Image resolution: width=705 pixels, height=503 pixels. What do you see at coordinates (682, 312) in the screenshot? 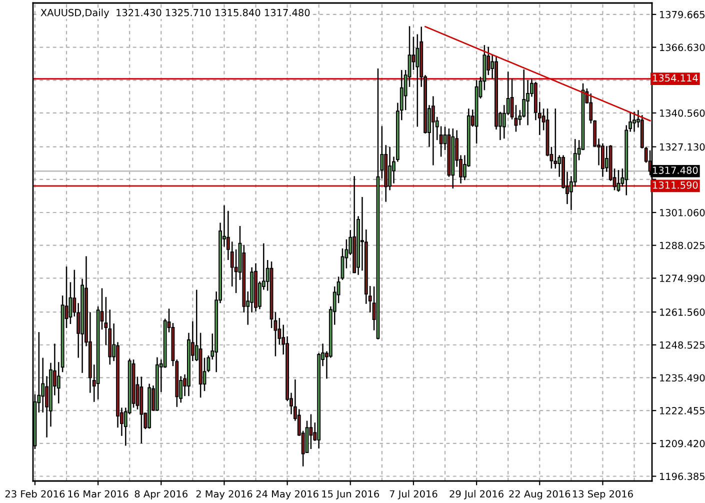
I see `y-tick-label: 1261.560` at bounding box center [682, 312].